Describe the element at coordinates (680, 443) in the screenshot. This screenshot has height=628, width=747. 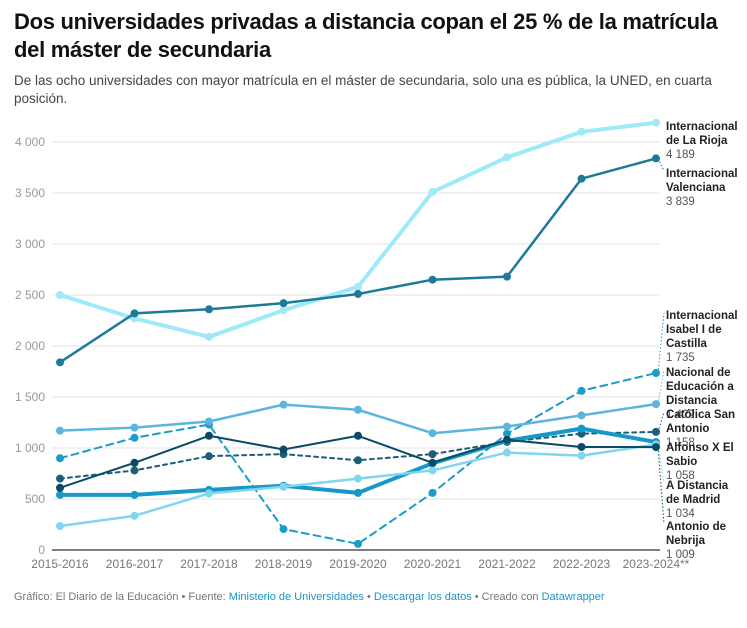
I see `series-label-value: 1 158` at that location.